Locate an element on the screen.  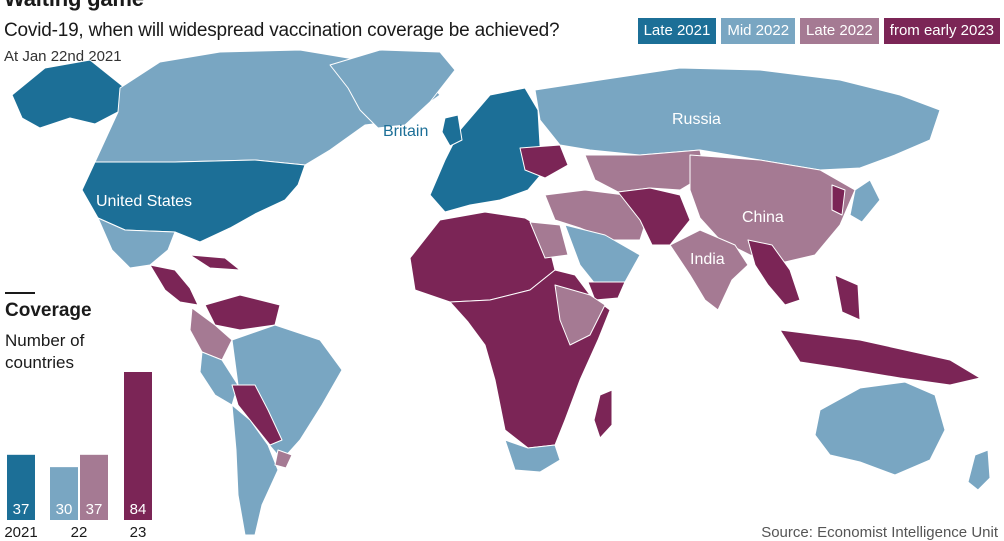
map-label-china: China is located at coordinates (763, 217).